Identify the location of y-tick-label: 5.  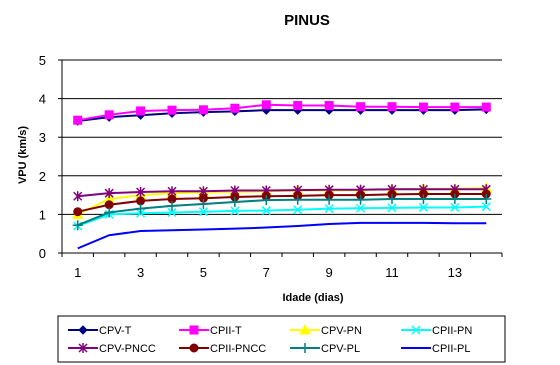
(42, 60).